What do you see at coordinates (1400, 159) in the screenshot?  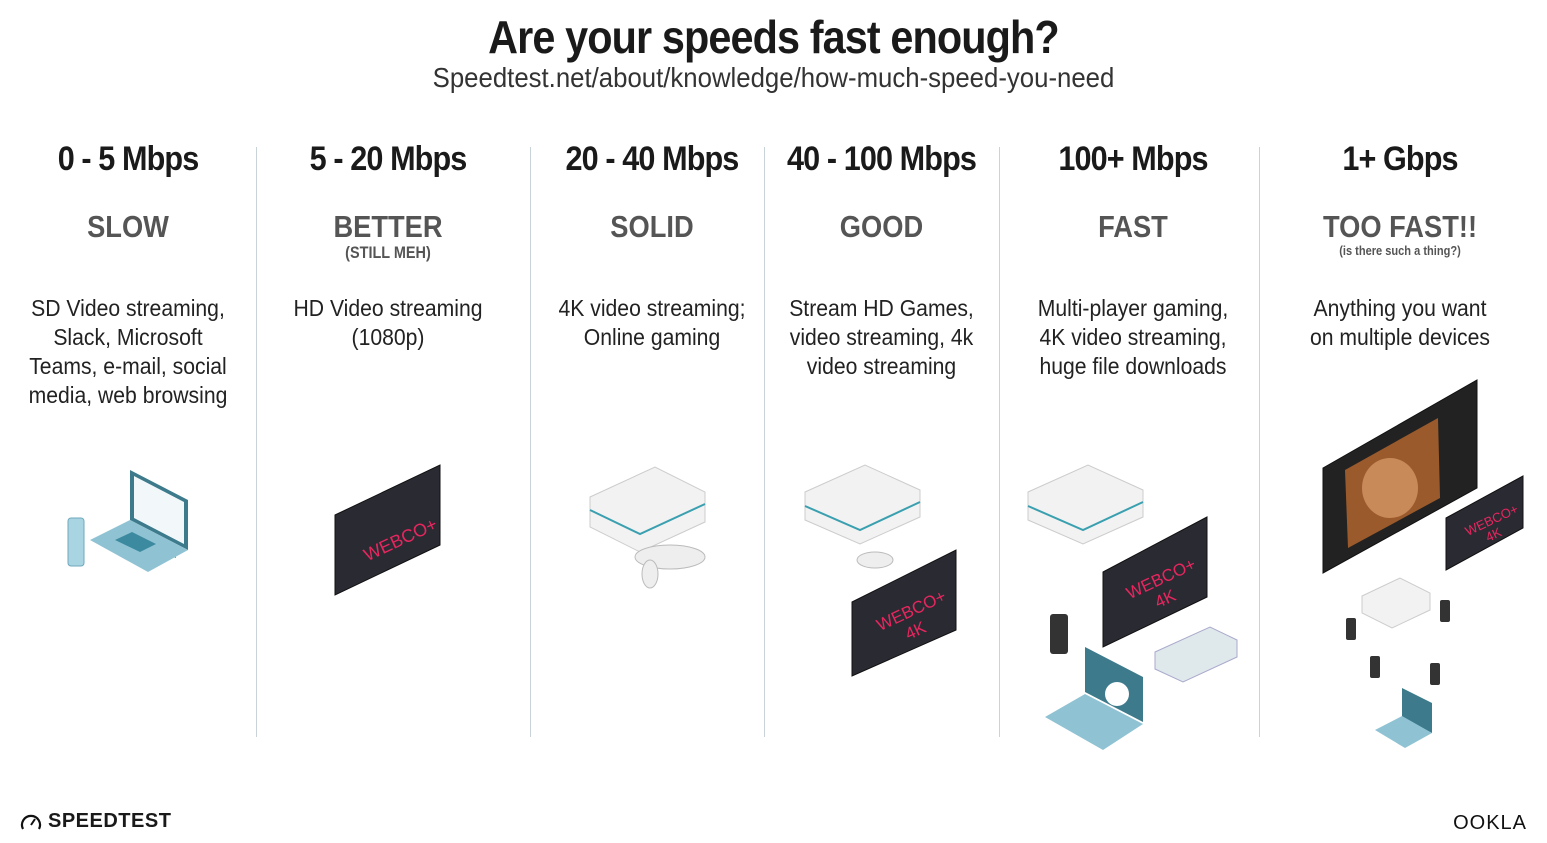 I see `tier-speed: 1+ Gbps` at bounding box center [1400, 159].